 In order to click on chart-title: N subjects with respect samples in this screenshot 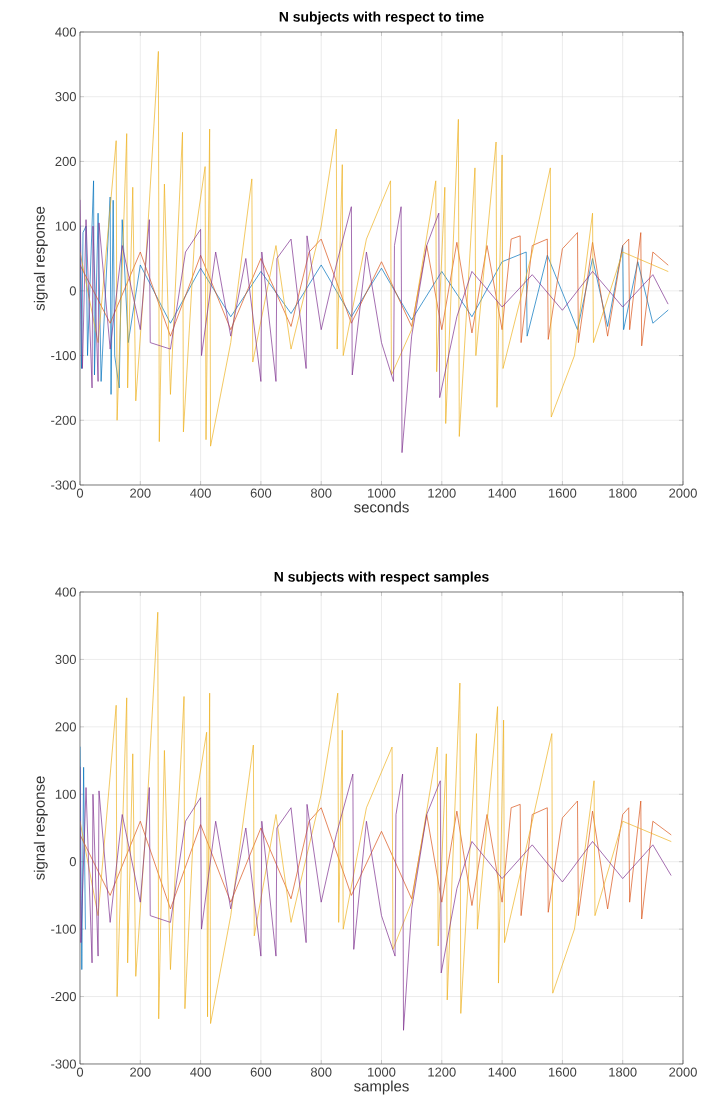, I will do `click(381, 578)`.